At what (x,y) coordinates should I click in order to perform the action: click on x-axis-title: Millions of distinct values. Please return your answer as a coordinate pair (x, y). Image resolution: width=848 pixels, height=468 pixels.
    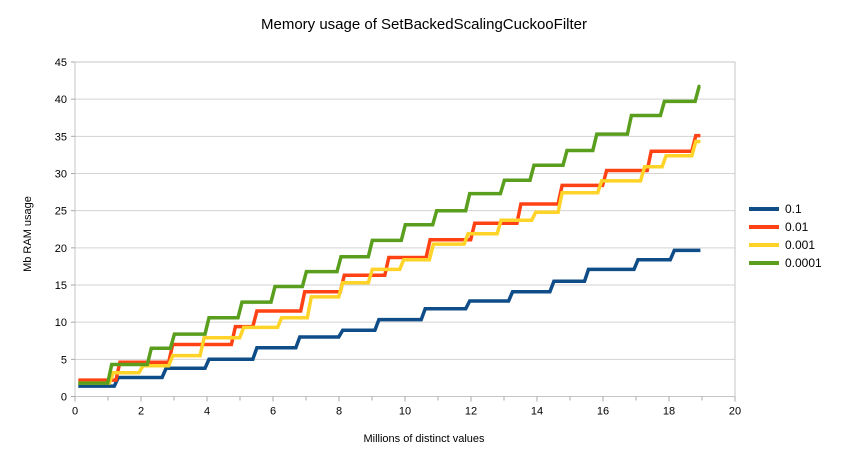
    Looking at the image, I should click on (424, 439).